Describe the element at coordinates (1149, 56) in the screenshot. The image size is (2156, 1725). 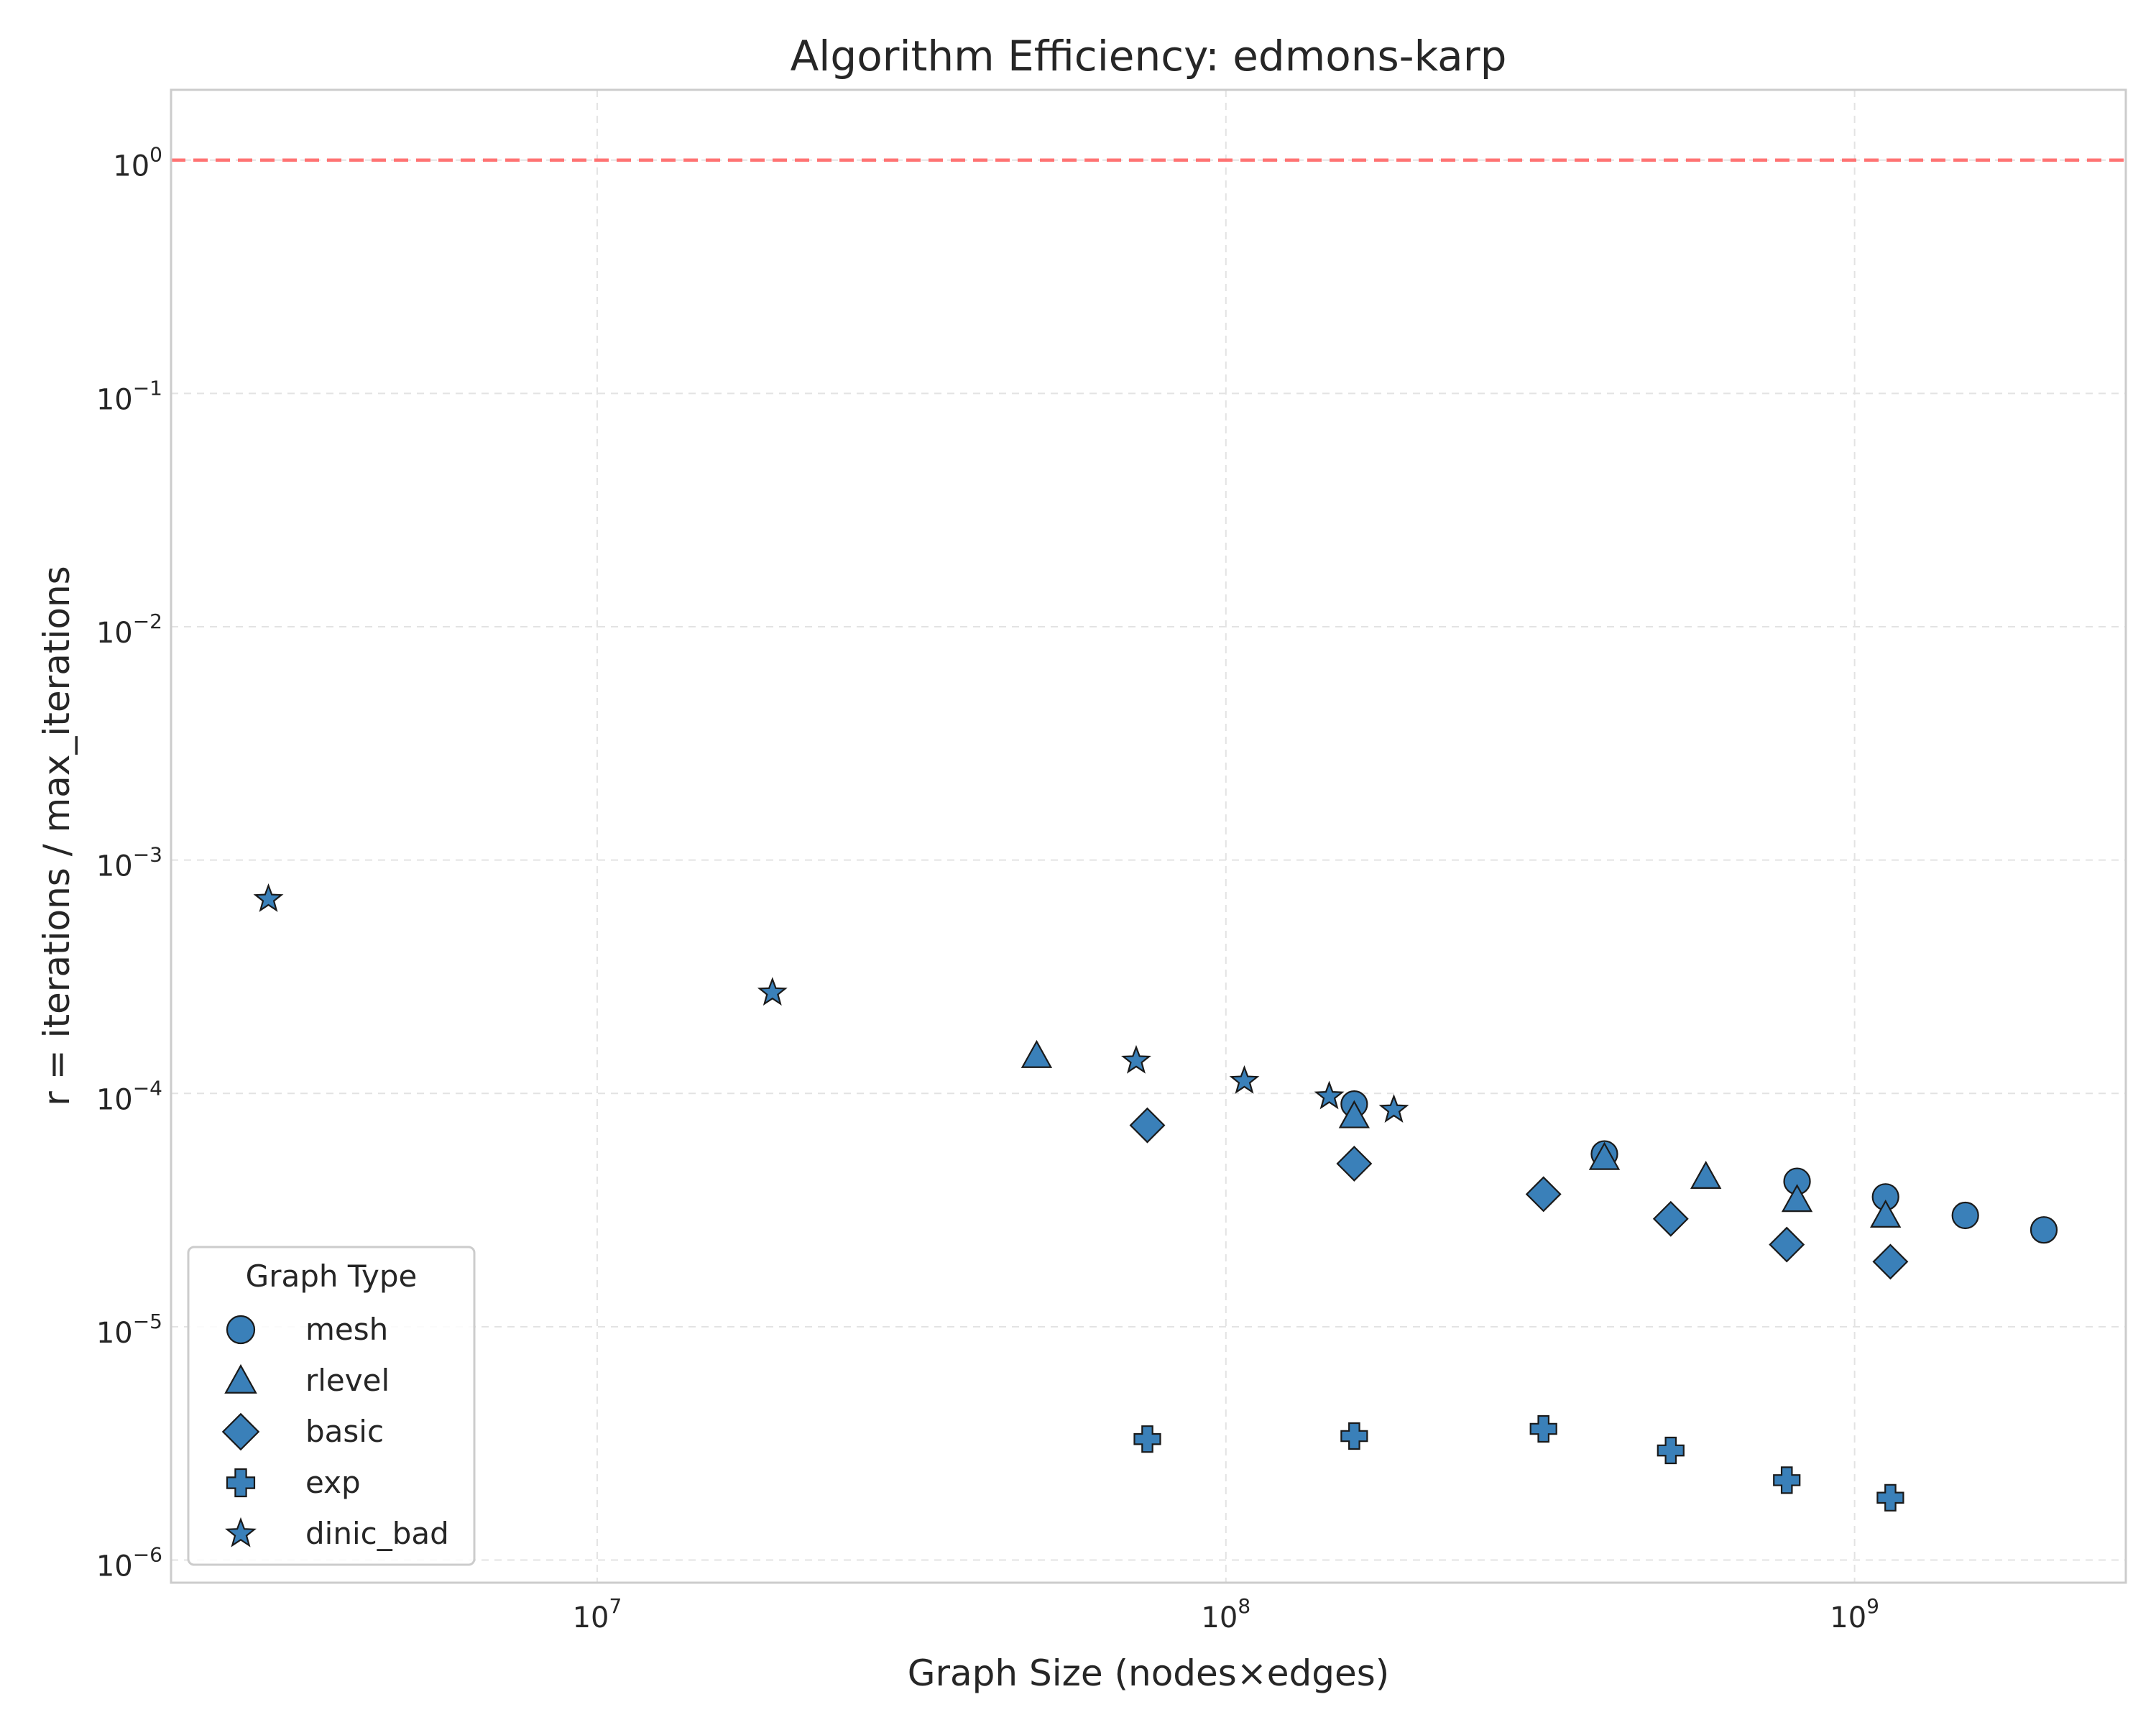
I see `chart-title: Algorithm Efficiency: edmons-karp` at that location.